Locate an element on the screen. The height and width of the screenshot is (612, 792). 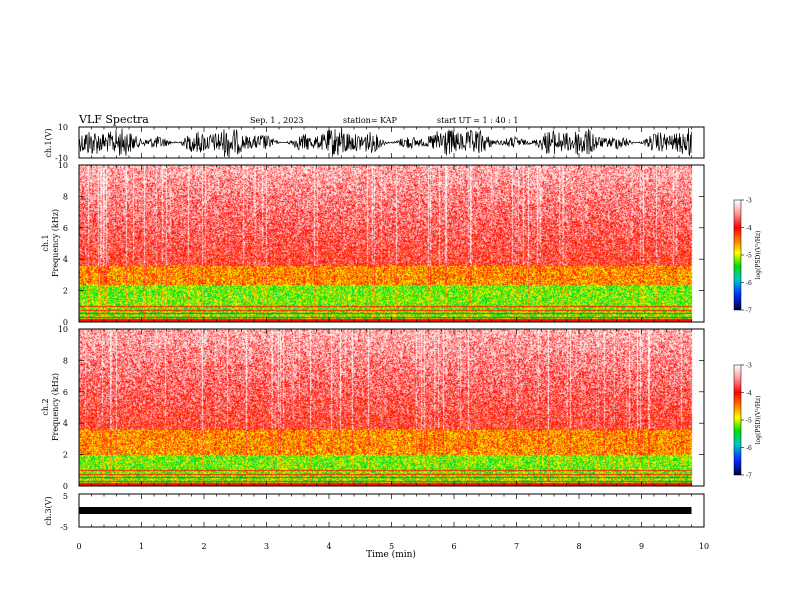
time-xtick-label: 6 is located at coordinates (453, 546).